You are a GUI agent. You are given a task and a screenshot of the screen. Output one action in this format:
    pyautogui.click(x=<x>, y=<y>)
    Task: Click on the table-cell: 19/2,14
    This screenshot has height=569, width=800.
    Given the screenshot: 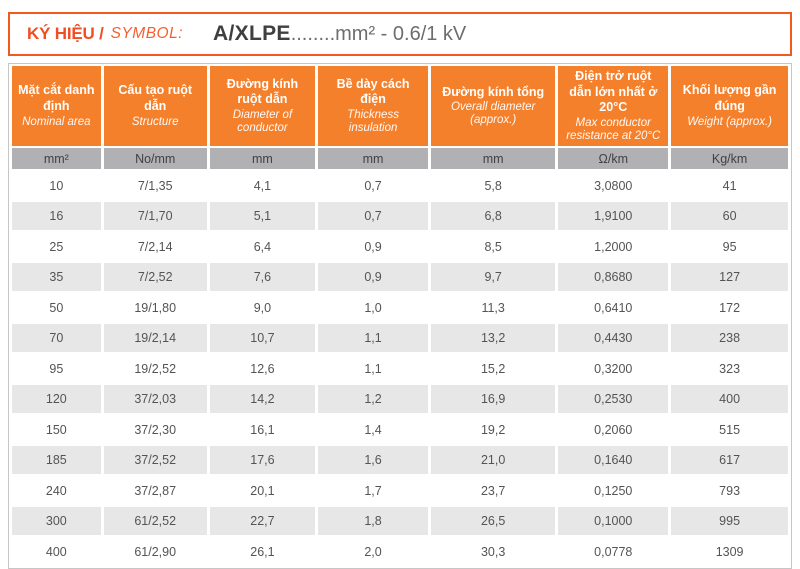 What is the action you would take?
    pyautogui.click(x=155, y=338)
    